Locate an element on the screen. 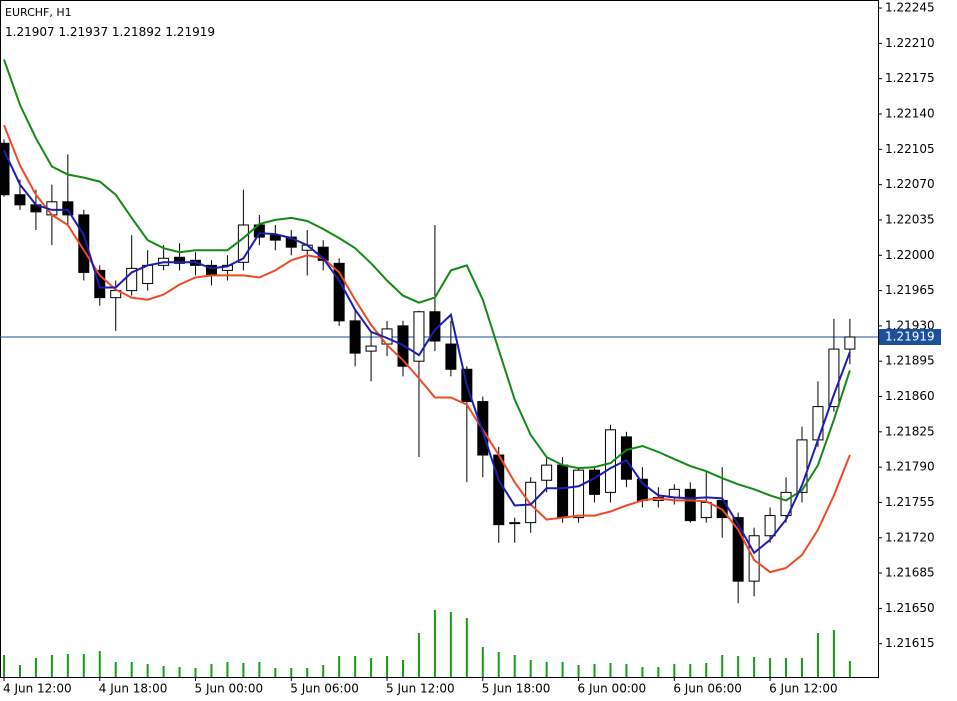 The image size is (957, 701). x-tick-label: 6 Jun 12:00 is located at coordinates (803, 689).